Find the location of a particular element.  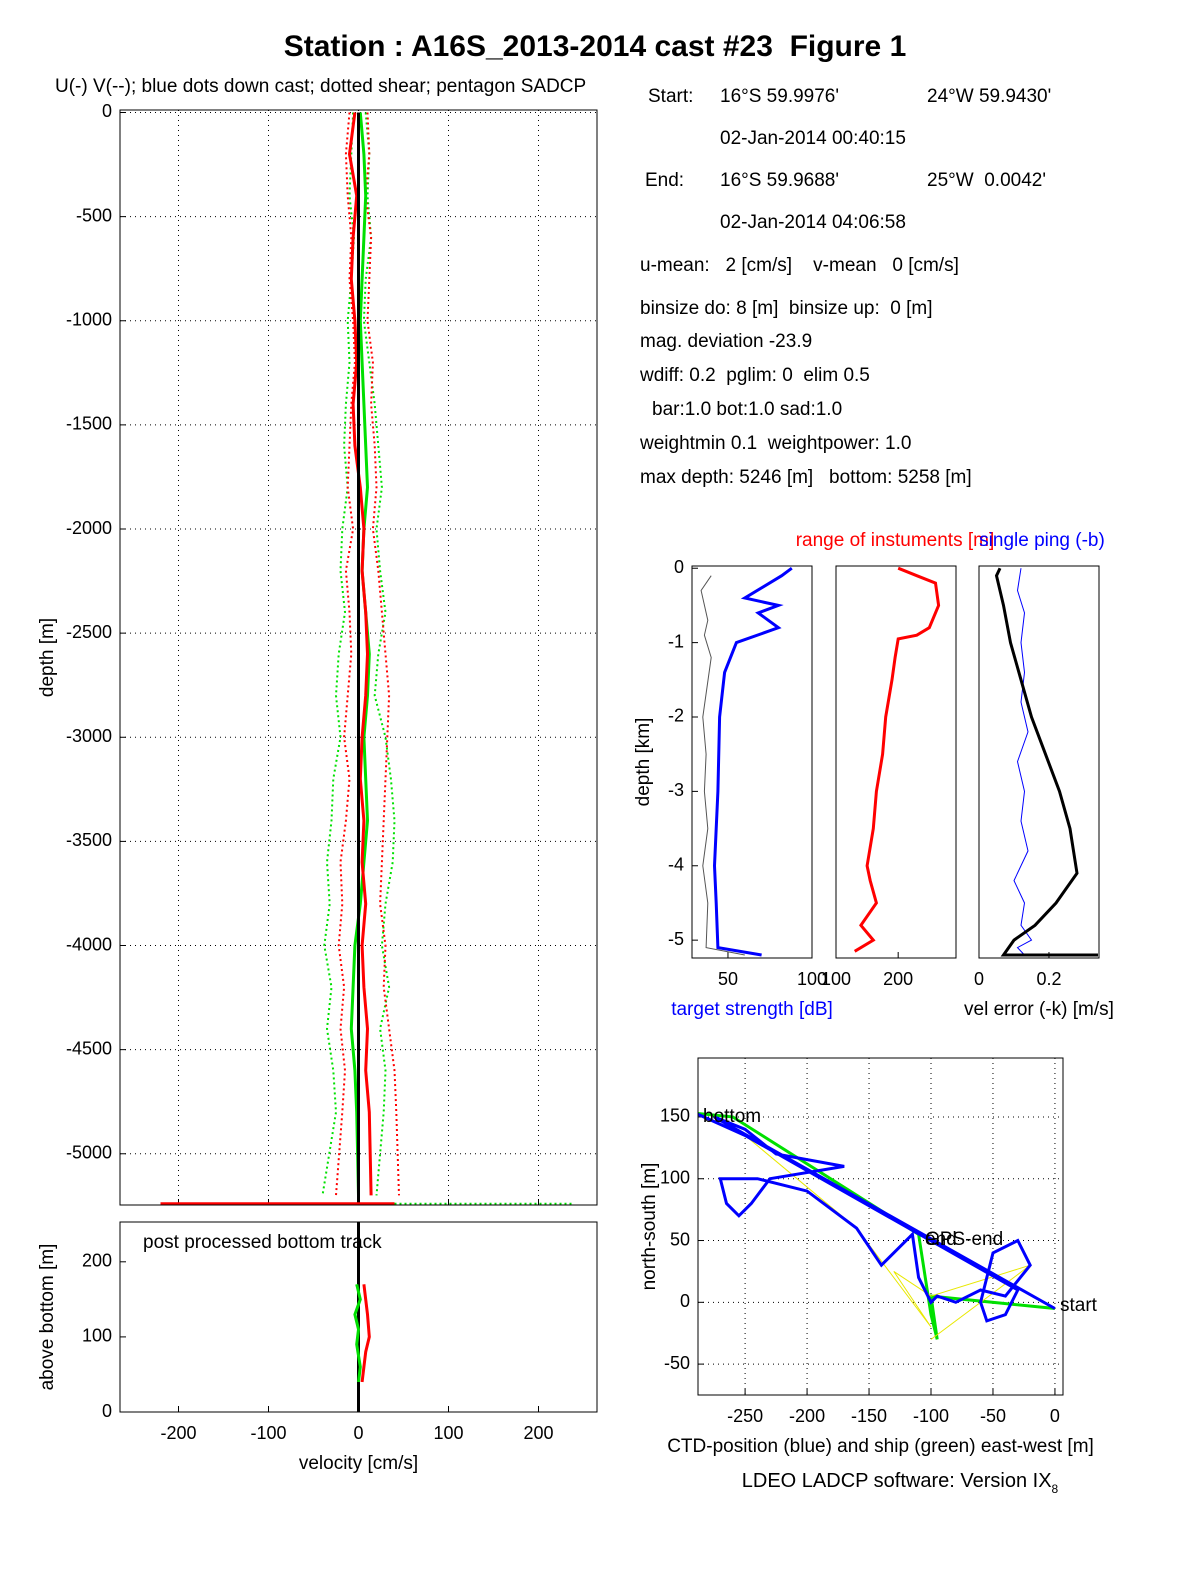

footer-text: LDEO LADCP software: Version IX is located at coordinates (897, 1481).